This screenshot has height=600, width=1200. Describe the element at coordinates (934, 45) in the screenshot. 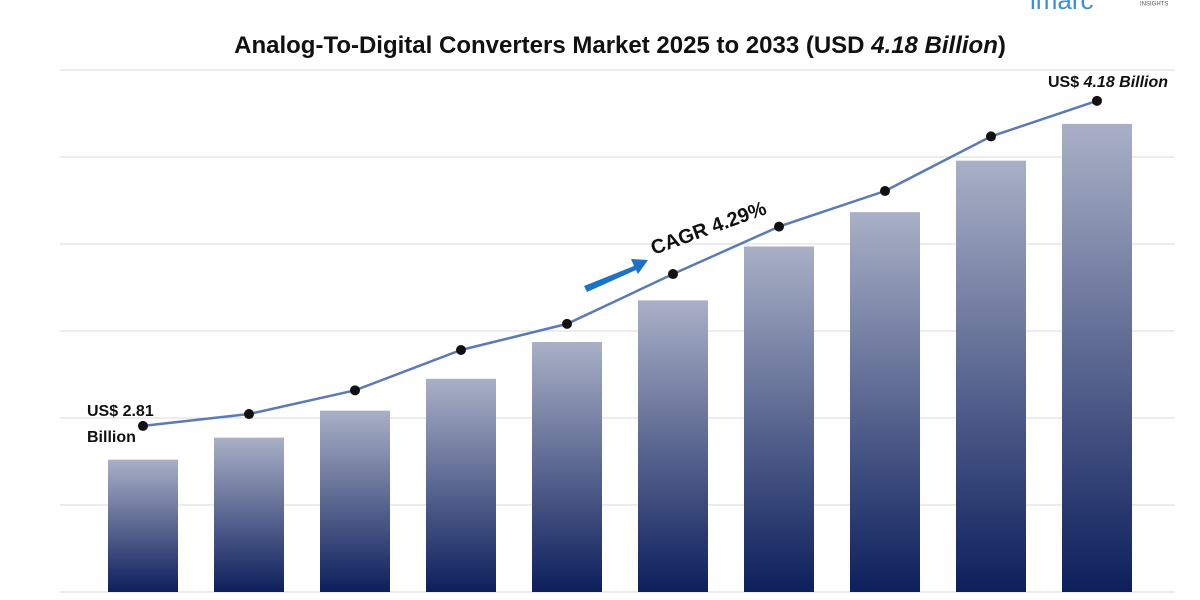

I see `title-part: 4.18 Billion` at that location.